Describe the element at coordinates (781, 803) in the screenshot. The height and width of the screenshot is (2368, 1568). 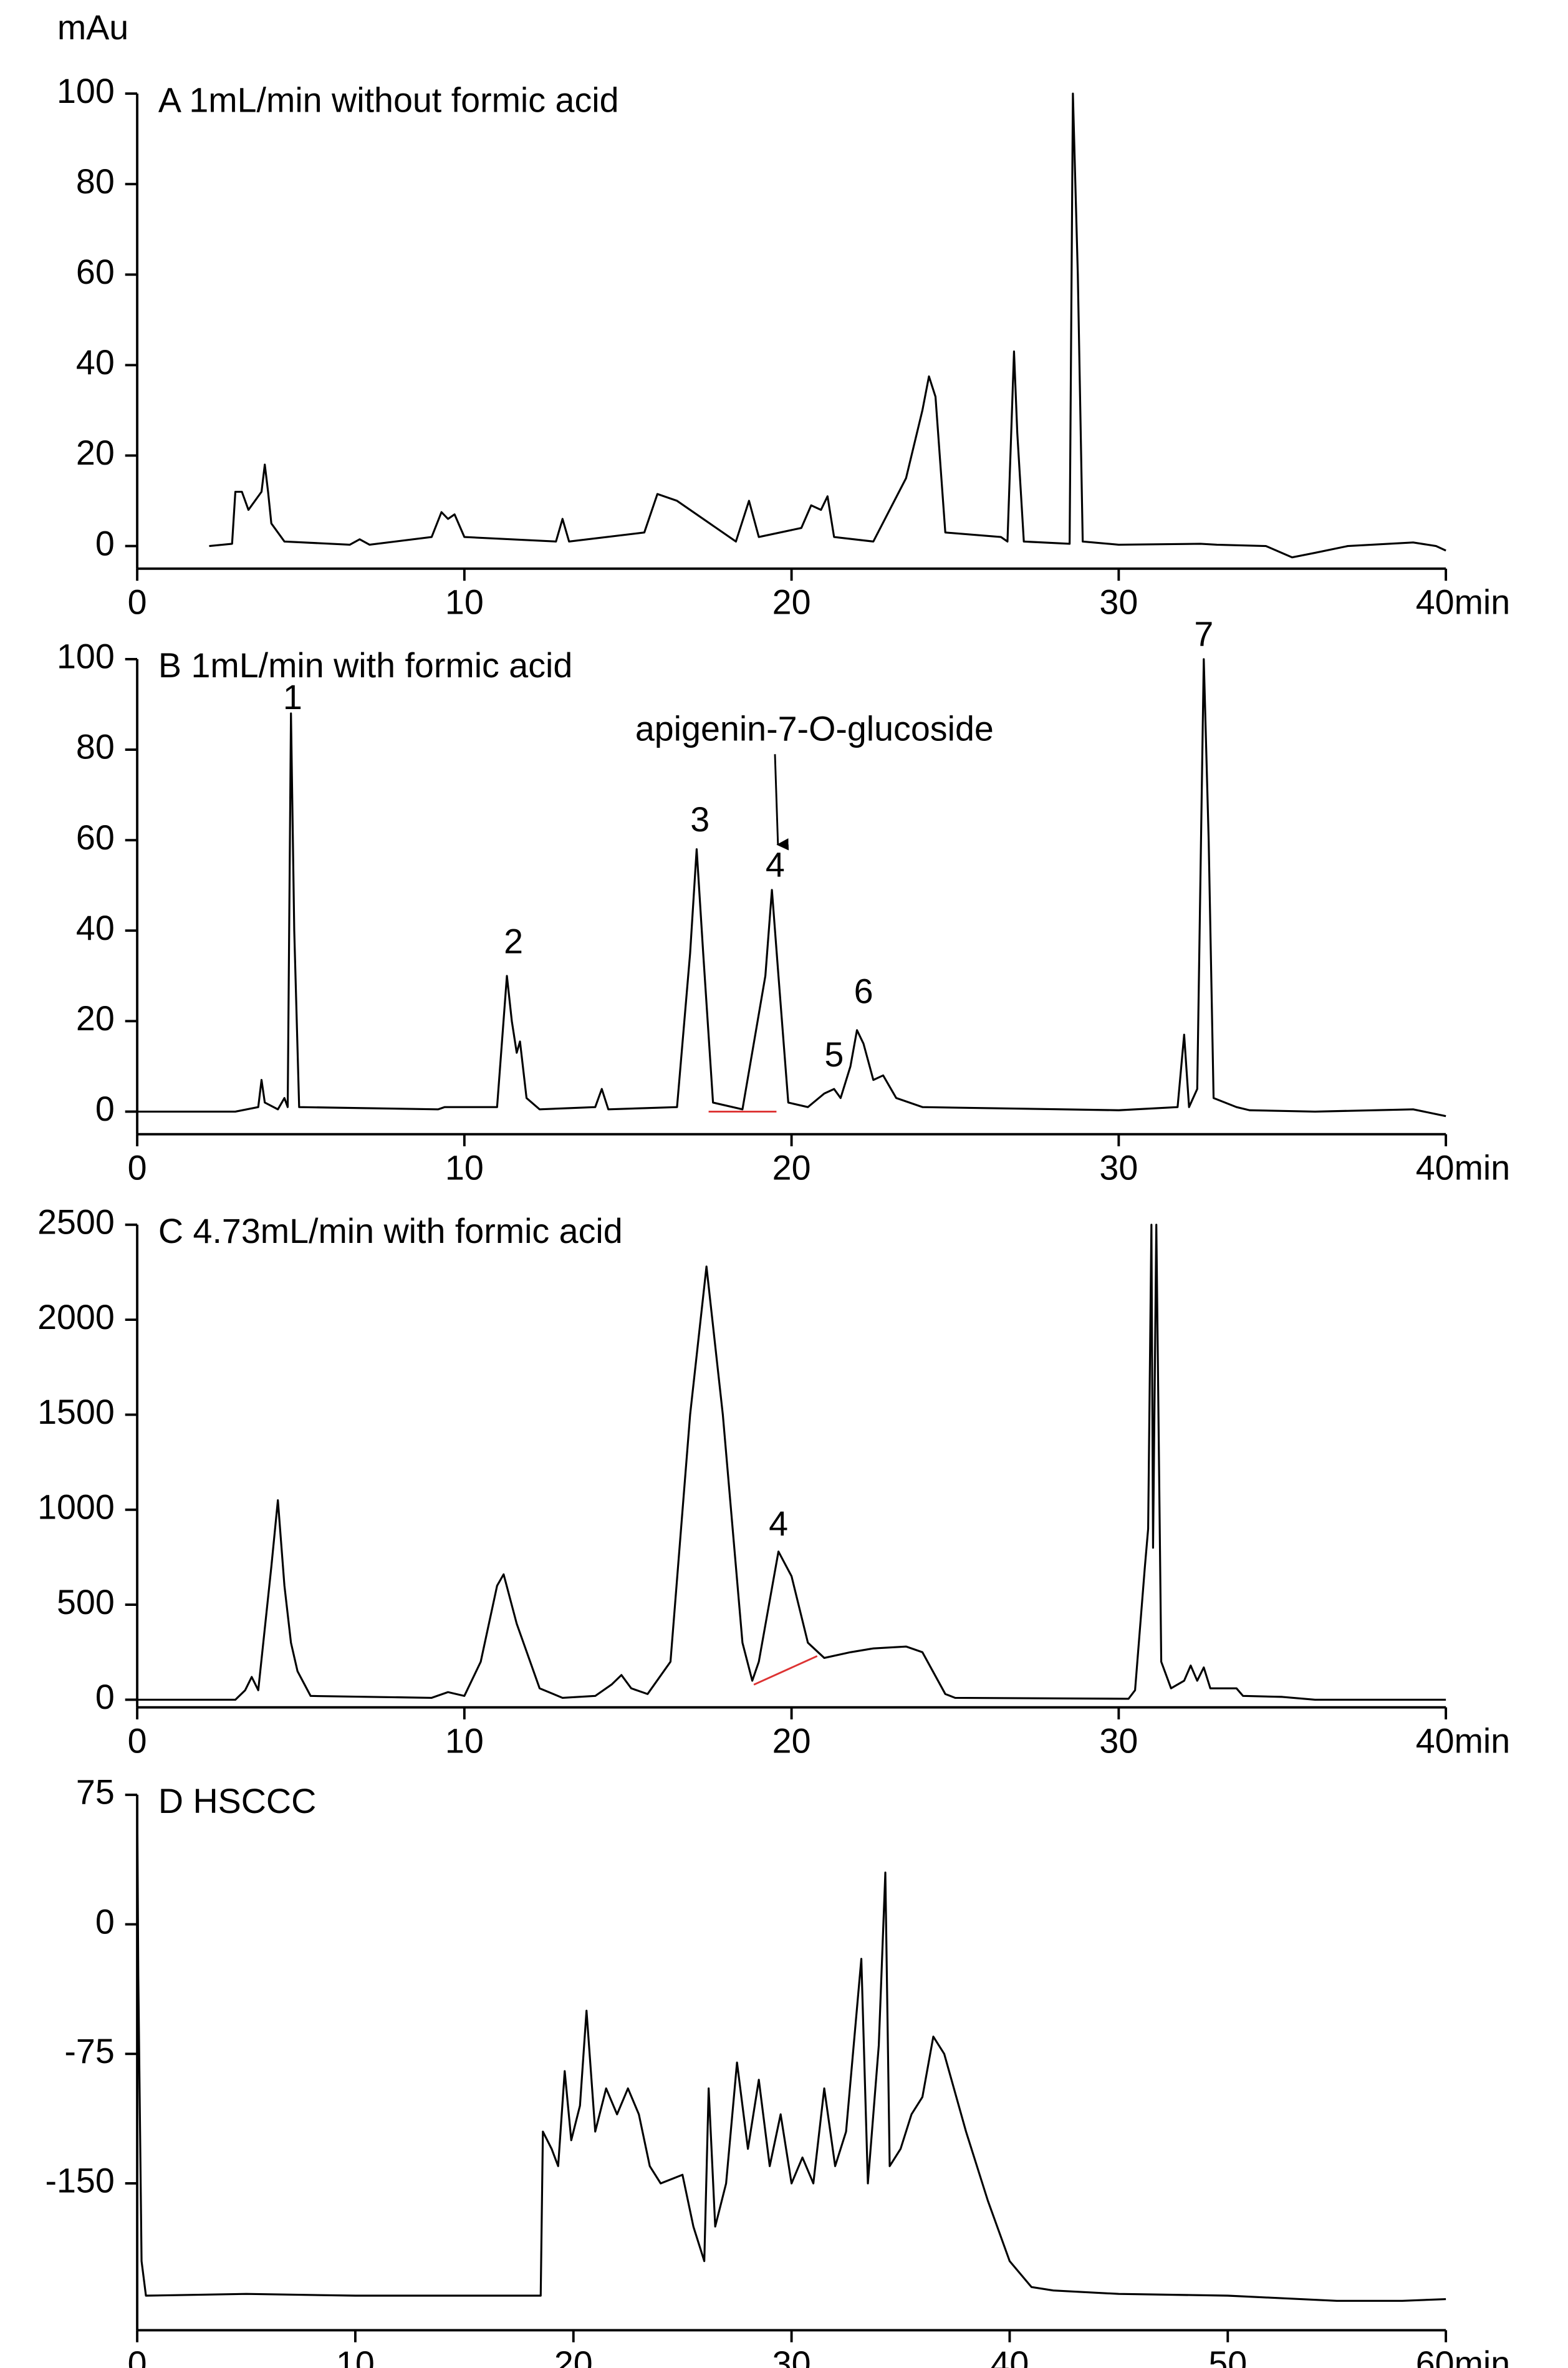
I see `annotation-arrow` at that location.